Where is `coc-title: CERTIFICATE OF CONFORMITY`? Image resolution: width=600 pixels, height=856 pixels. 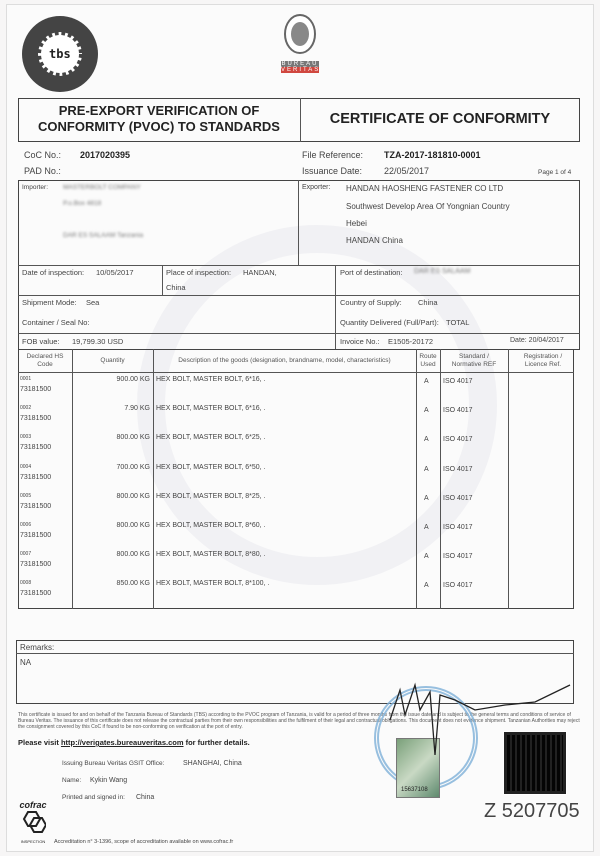
coc-title: CERTIFICATE OF CONFORMITY is located at coordinates (440, 119).